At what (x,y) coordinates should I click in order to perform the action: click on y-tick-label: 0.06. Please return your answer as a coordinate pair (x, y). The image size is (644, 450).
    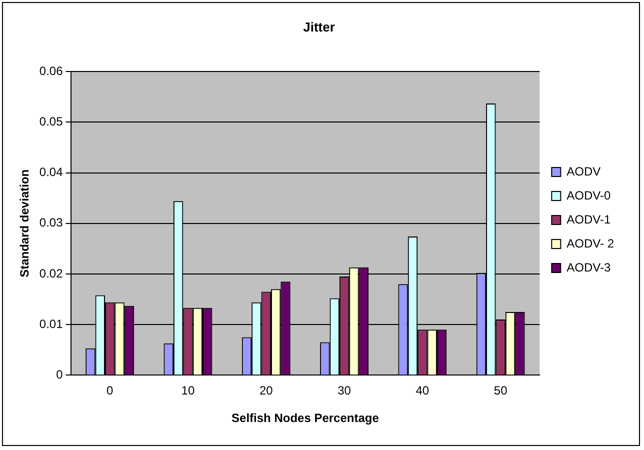
    Looking at the image, I should click on (51, 71).